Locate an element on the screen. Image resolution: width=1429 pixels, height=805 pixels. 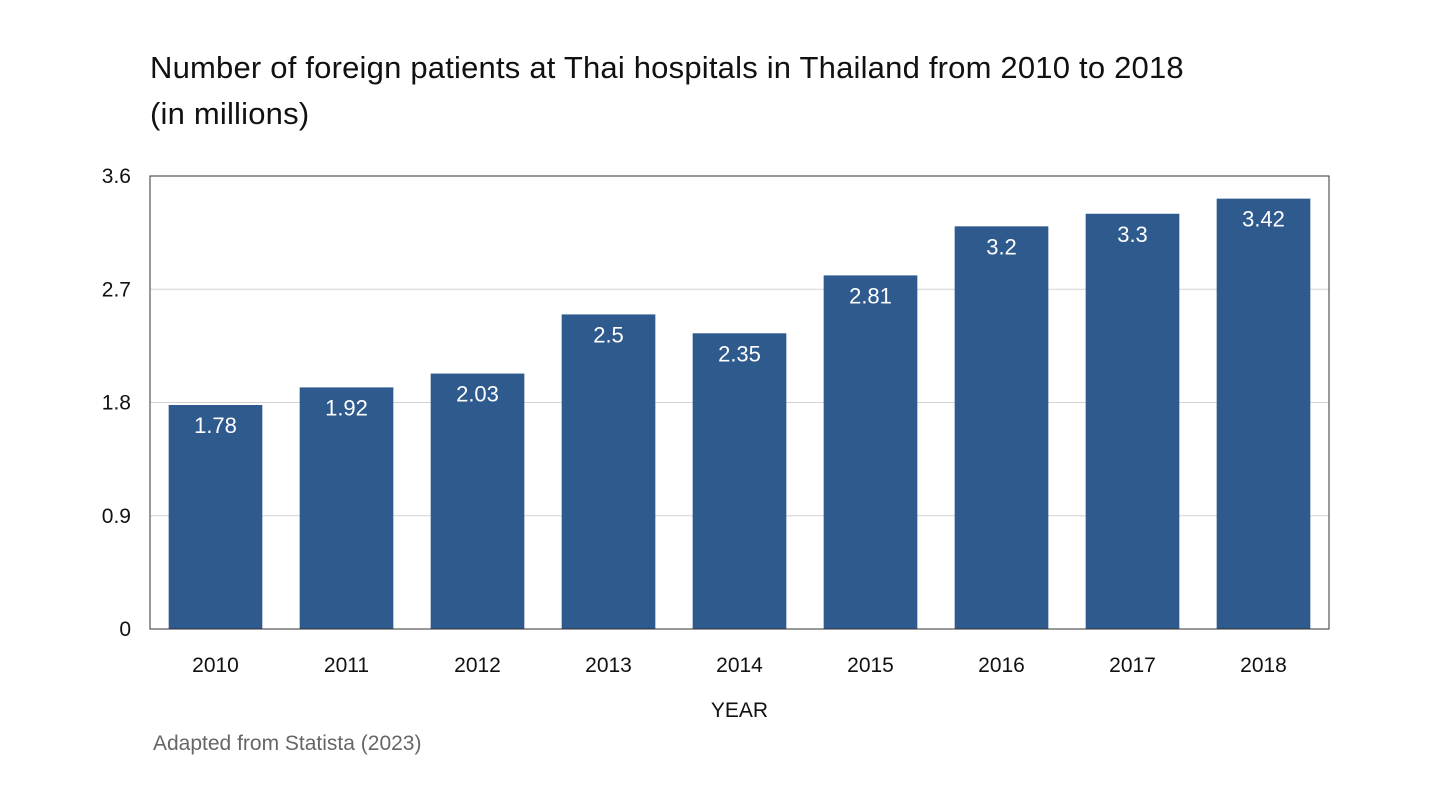
bar-data-label: 2.81 is located at coordinates (870, 295).